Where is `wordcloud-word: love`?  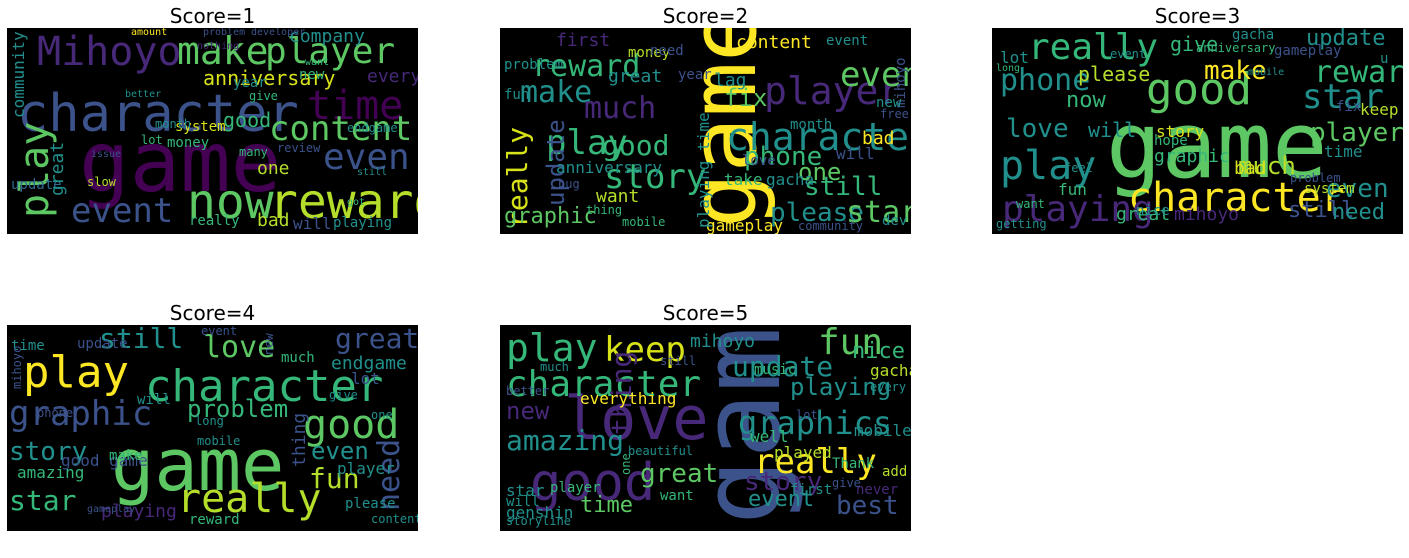 wordcloud-word: love is located at coordinates (759, 161).